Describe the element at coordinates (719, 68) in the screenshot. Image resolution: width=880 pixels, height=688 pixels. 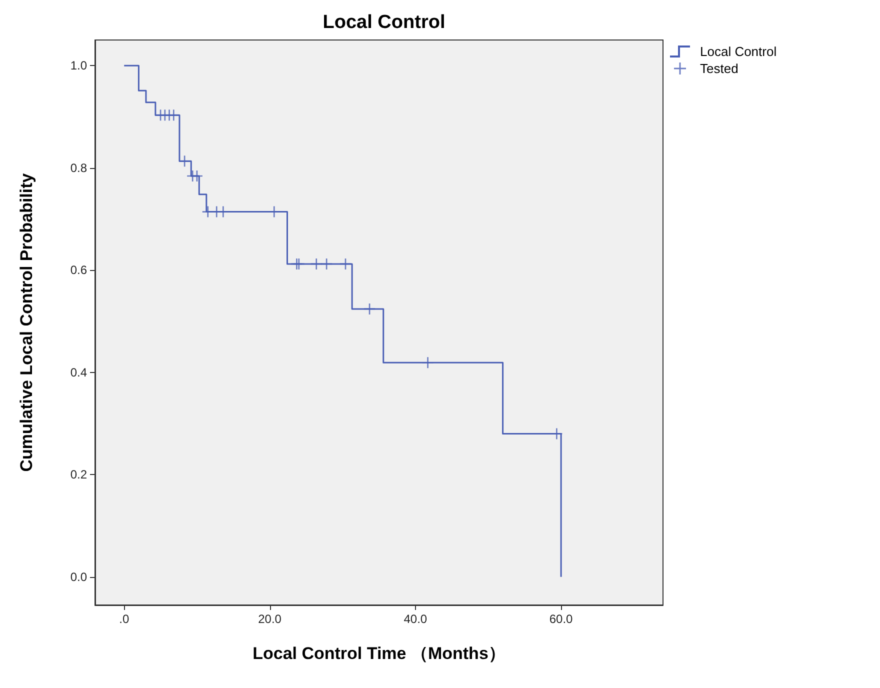
I see `legend-label: Tested` at that location.